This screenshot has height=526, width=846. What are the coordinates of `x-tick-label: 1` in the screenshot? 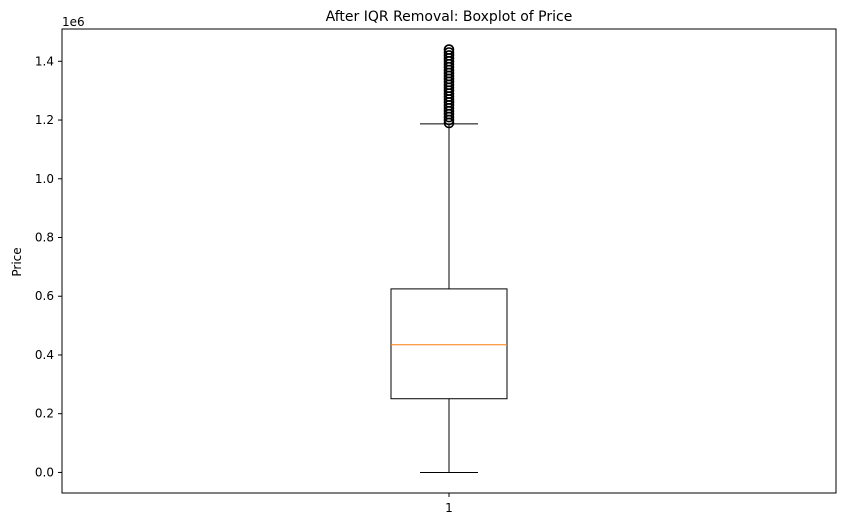 It's located at (449, 508).